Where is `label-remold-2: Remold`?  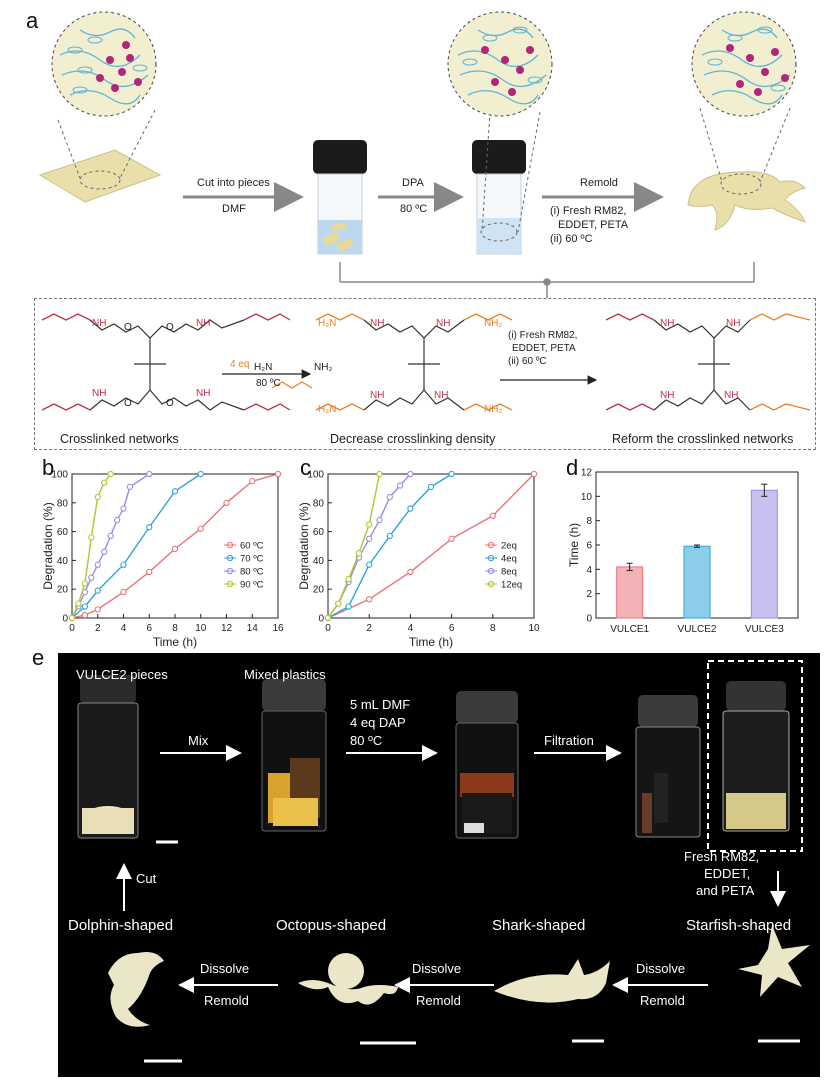
label-remold-2: Remold is located at coordinates (438, 1000).